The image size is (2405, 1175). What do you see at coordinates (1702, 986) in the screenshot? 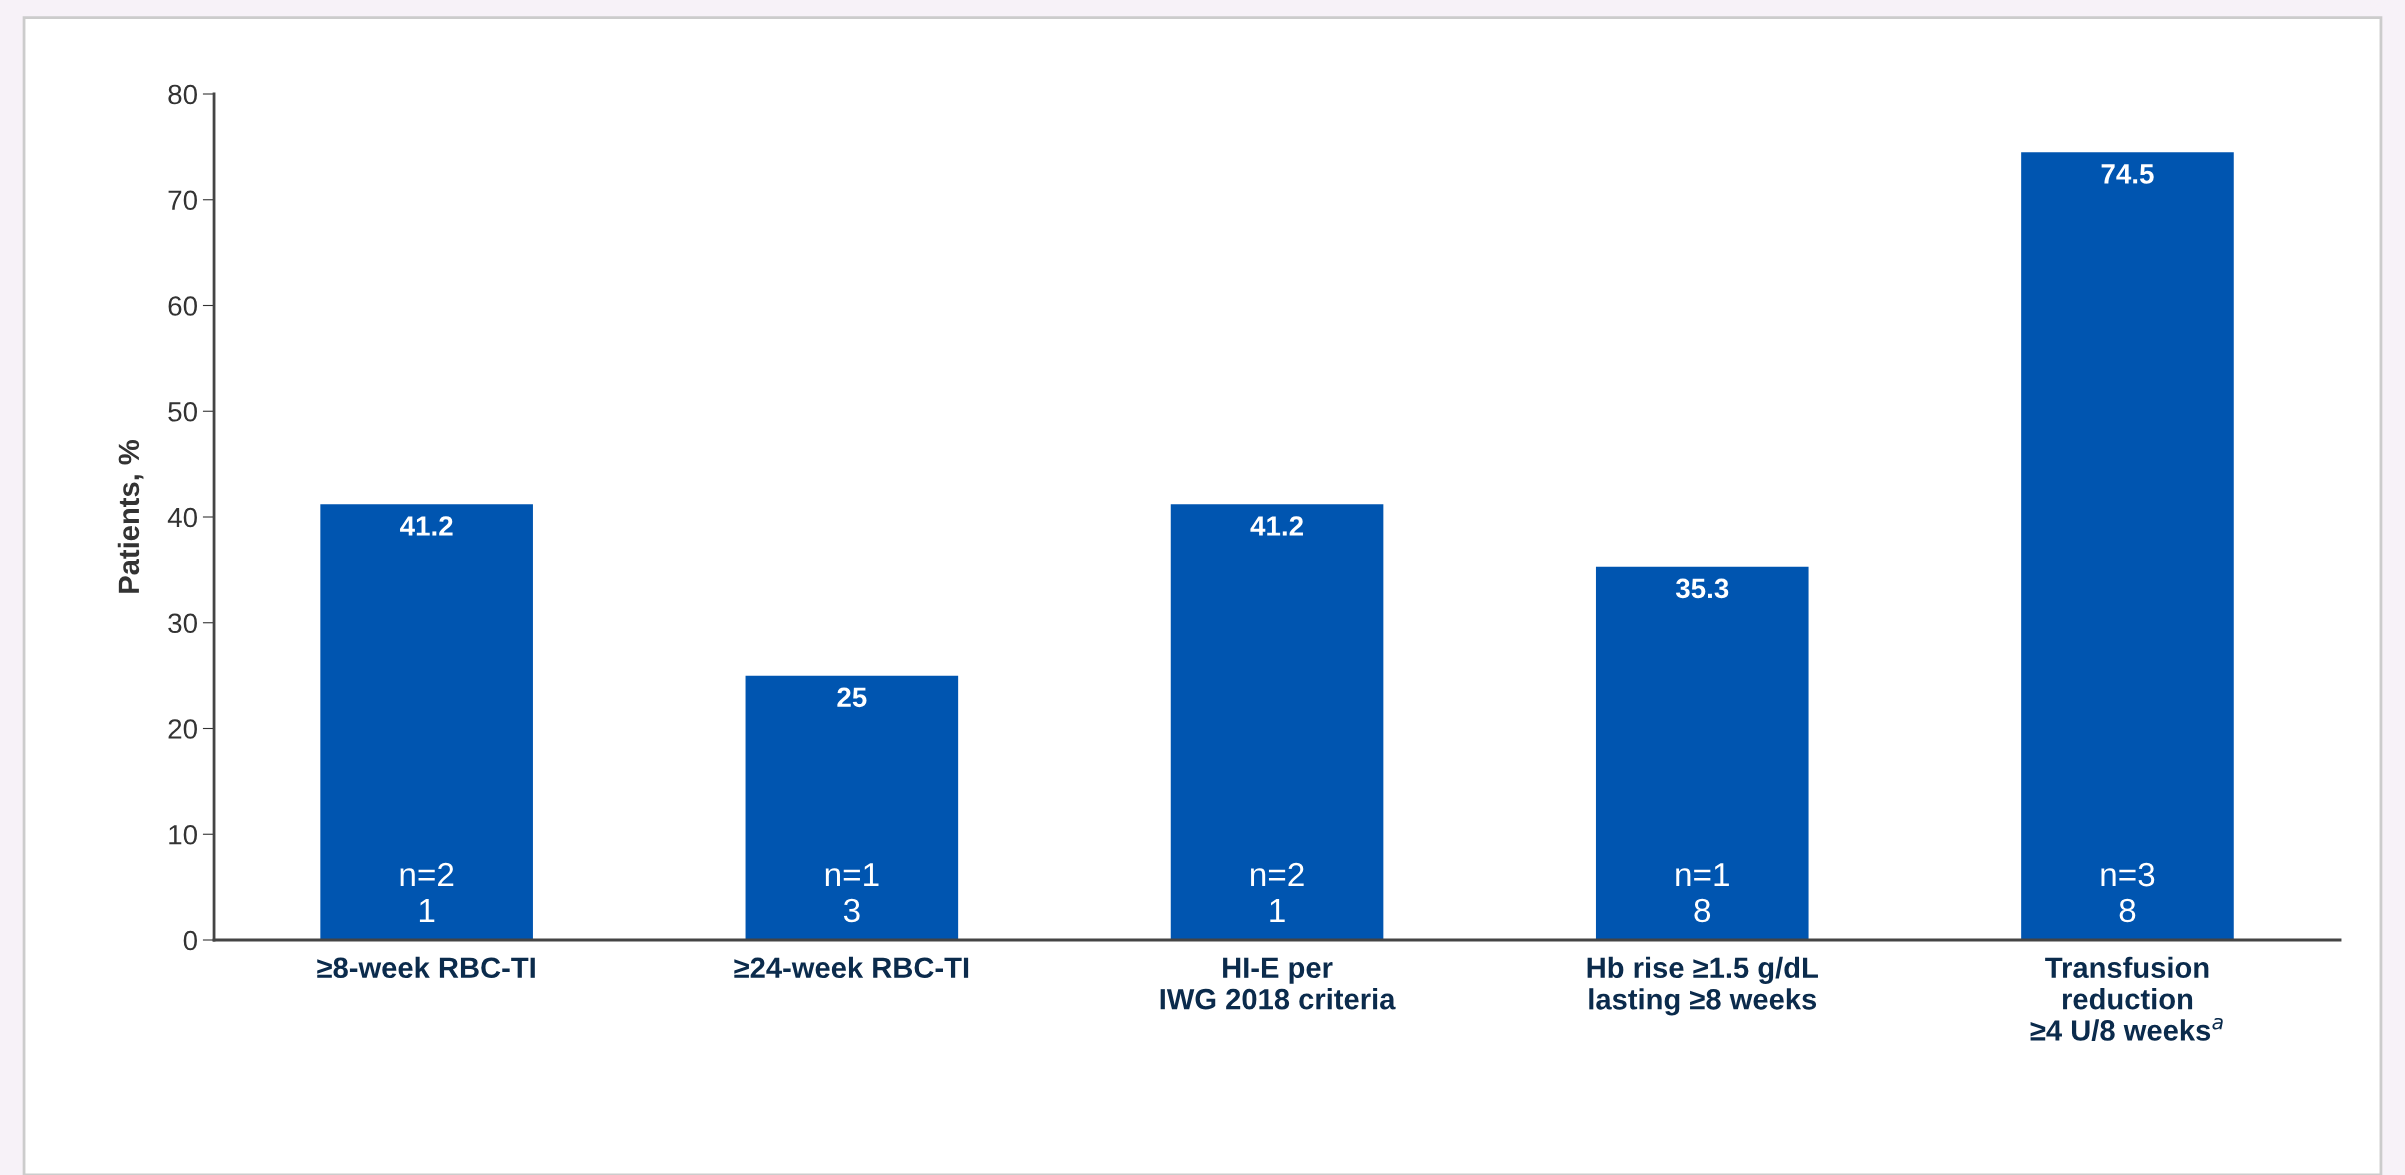
I see `x-tick-label: Hb rise ≥1.5 g/dL lasting ≥8 weeks` at bounding box center [1702, 986].